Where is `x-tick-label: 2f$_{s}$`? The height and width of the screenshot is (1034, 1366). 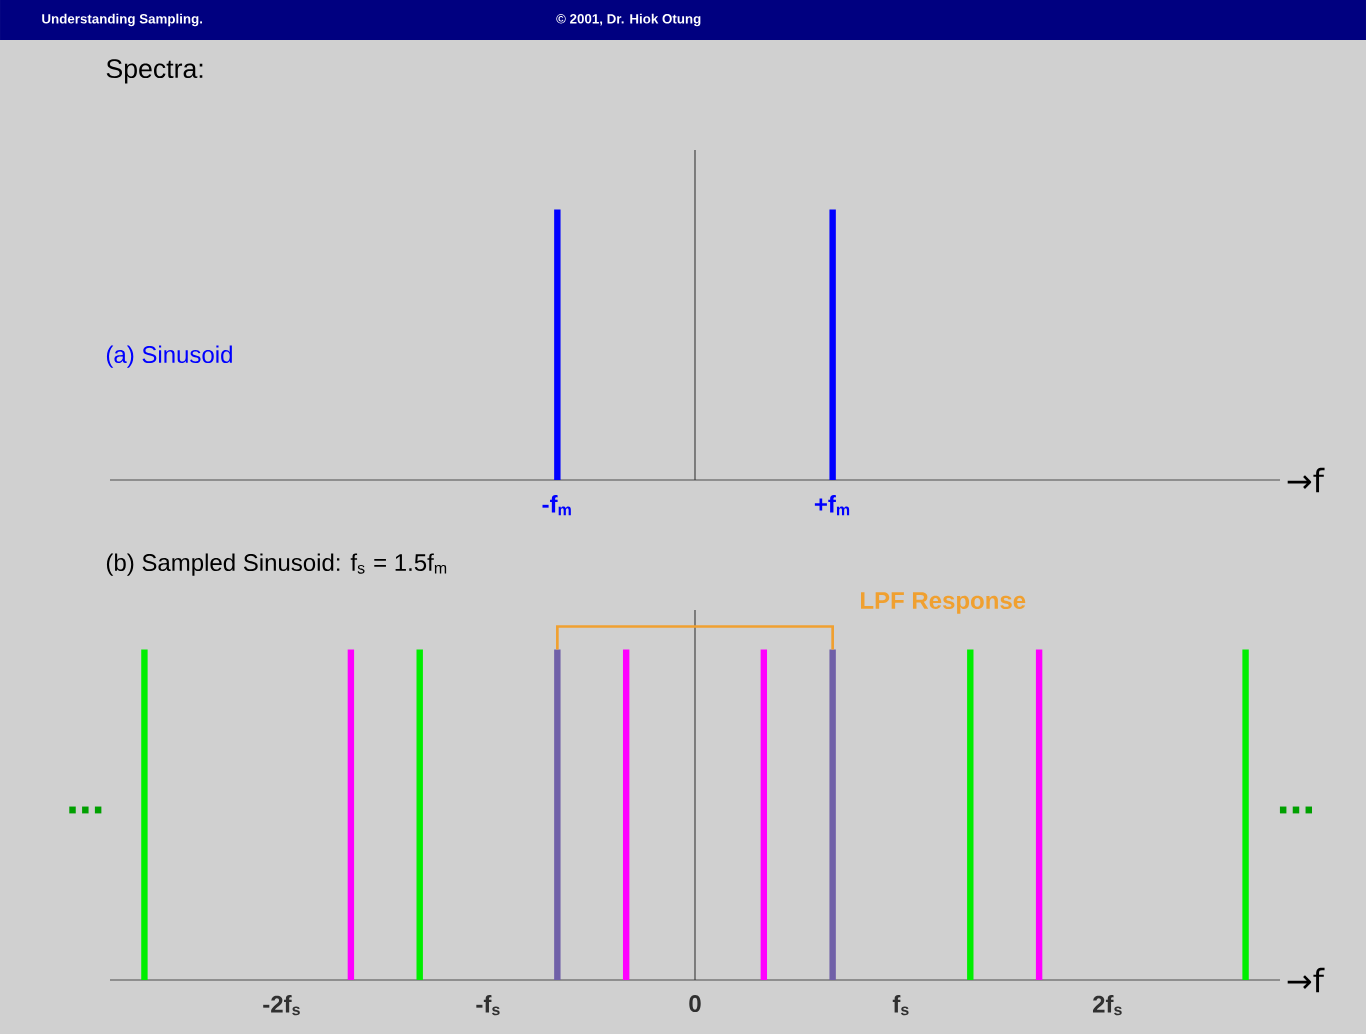
x-tick-label: 2f$_{s}$ is located at coordinates (1107, 1005).